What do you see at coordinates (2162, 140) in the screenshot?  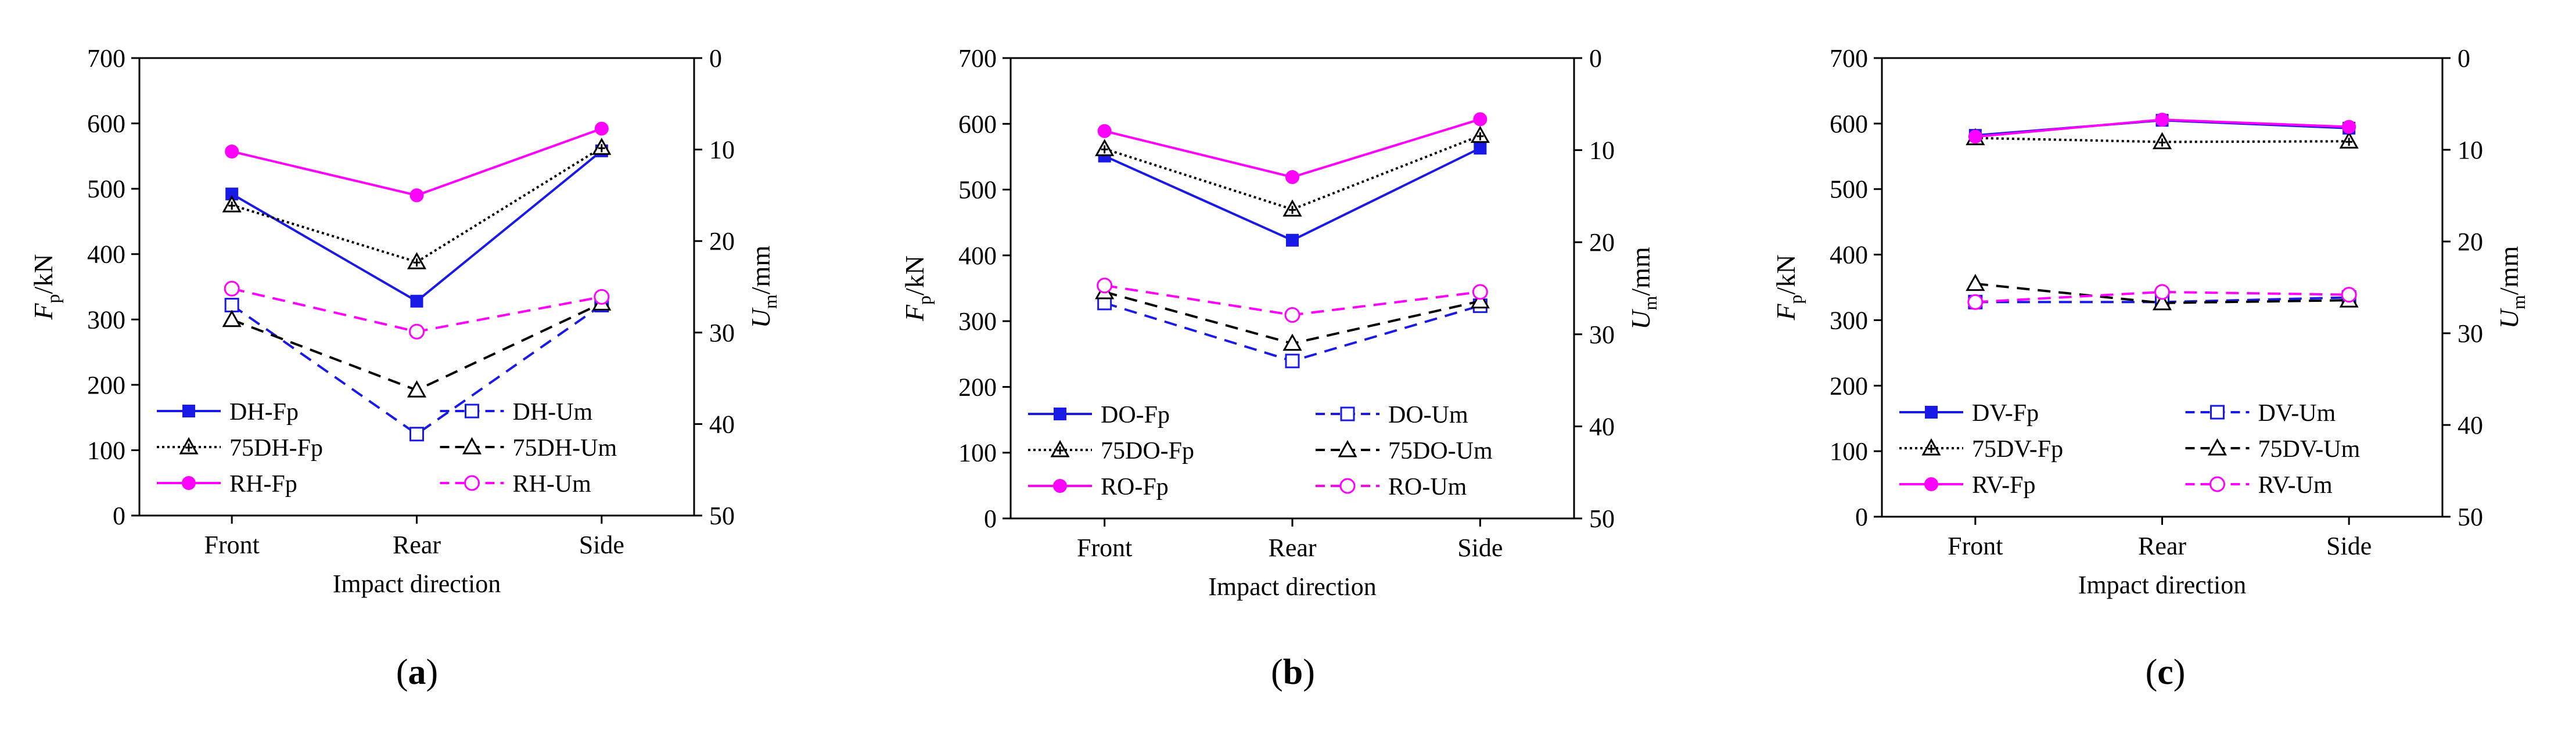 I see `panel-c-point-75DV-Fp-Rear` at bounding box center [2162, 140].